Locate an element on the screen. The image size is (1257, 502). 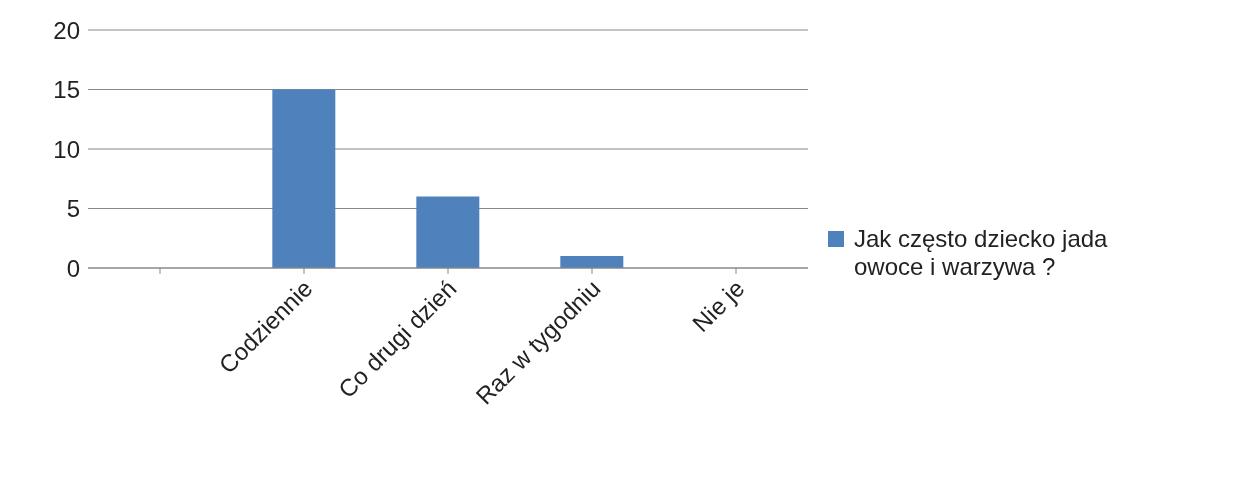
y-tick-label: 20 is located at coordinates (66, 30).